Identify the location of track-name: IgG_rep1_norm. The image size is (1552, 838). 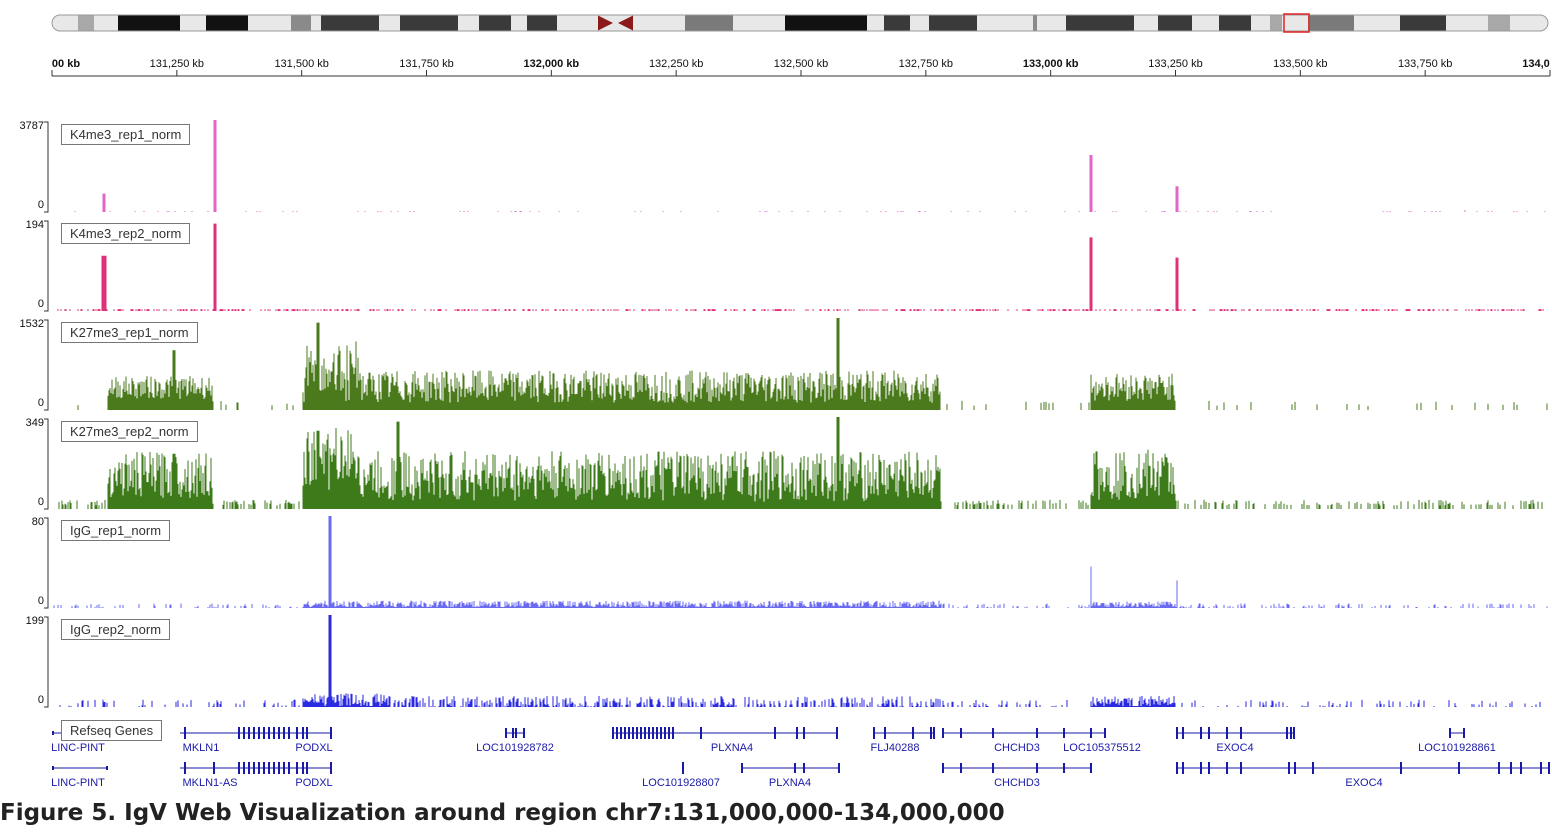
(116, 530).